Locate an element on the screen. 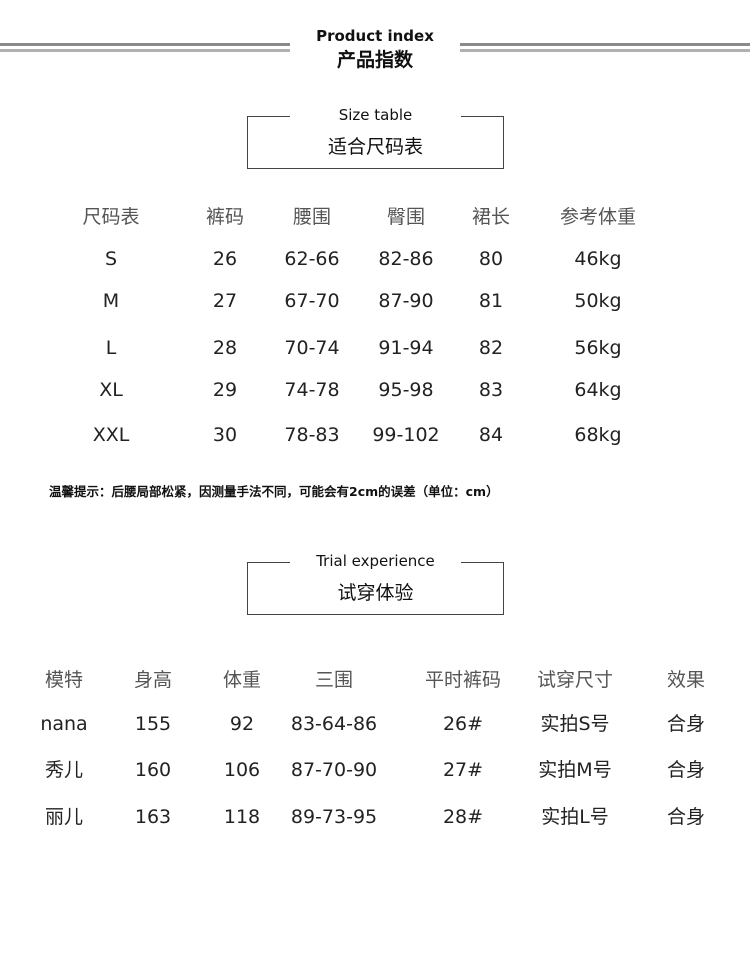 This screenshot has width=750, height=978. table-row: nana 155 92 83-64-86 26# 实拍S号 合身 is located at coordinates (375, 724).